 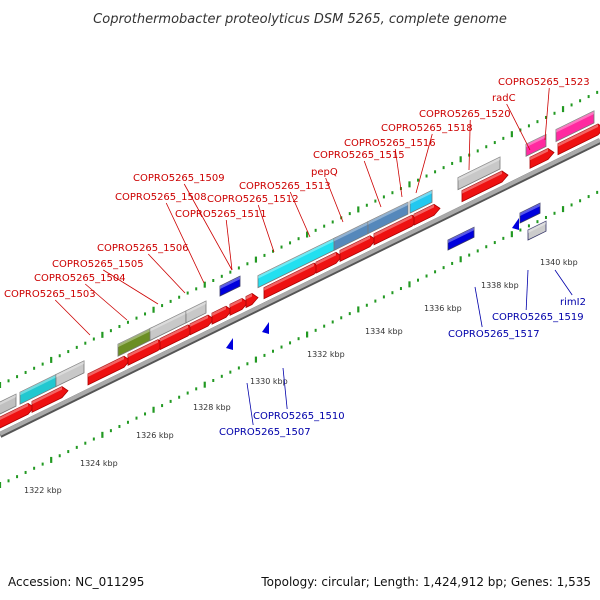 What do you see at coordinates (390, 143) in the screenshot?
I see `forward-gene-label: COPRO5265_1516` at bounding box center [390, 143].